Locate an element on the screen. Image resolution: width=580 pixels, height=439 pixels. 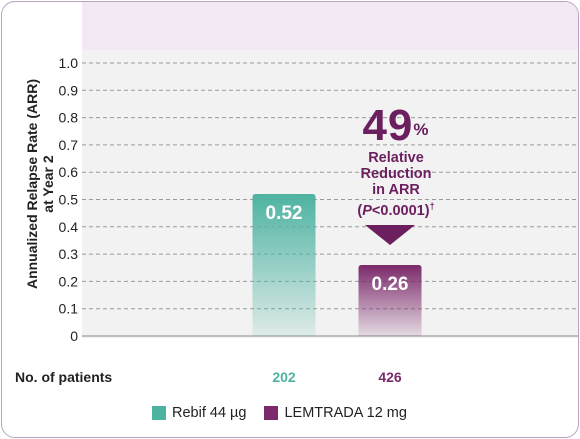
legend-item-lemtrada: LEMTRADA 12 mg is located at coordinates (335, 413).